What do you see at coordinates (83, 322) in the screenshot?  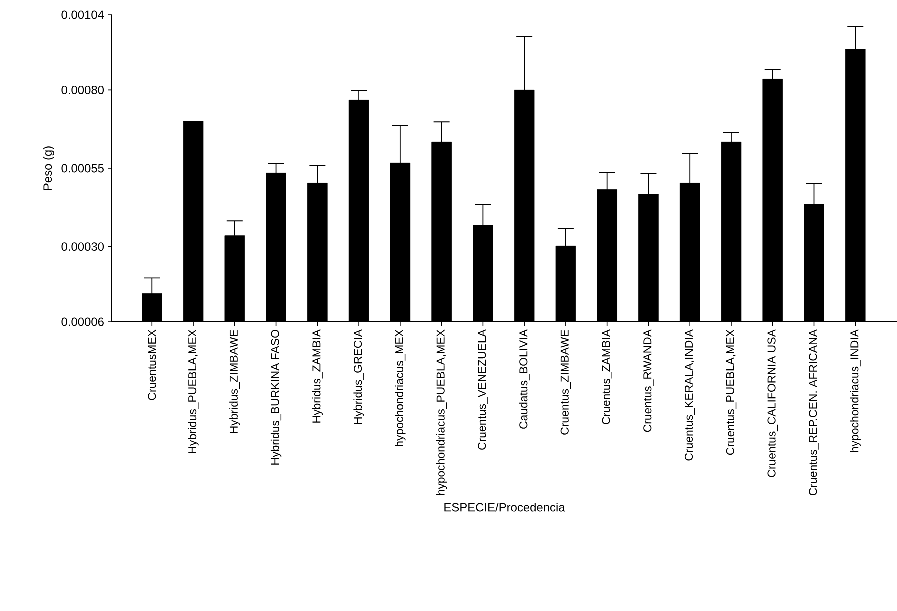 I see `y-tick-label: 0.00006` at bounding box center [83, 322].